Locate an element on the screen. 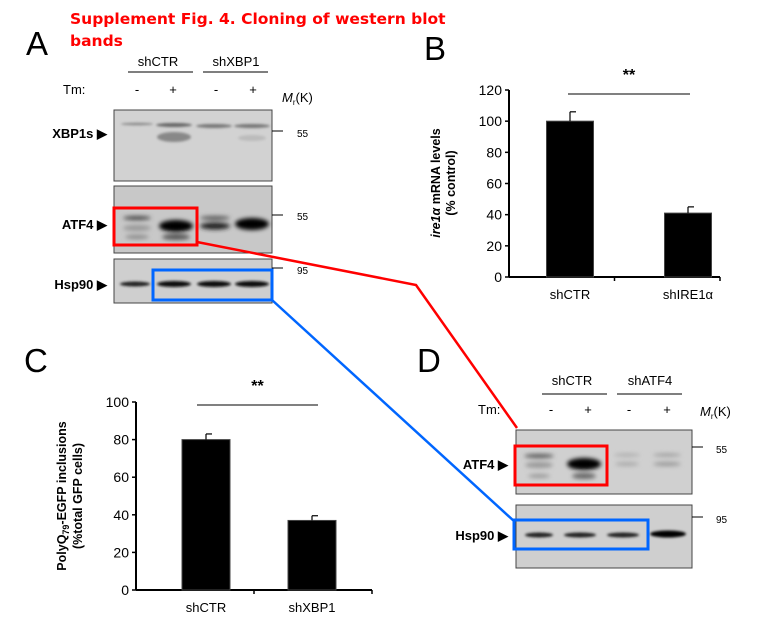 The height and width of the screenshot is (621, 763). panel-c-letter: C is located at coordinates (36, 360).